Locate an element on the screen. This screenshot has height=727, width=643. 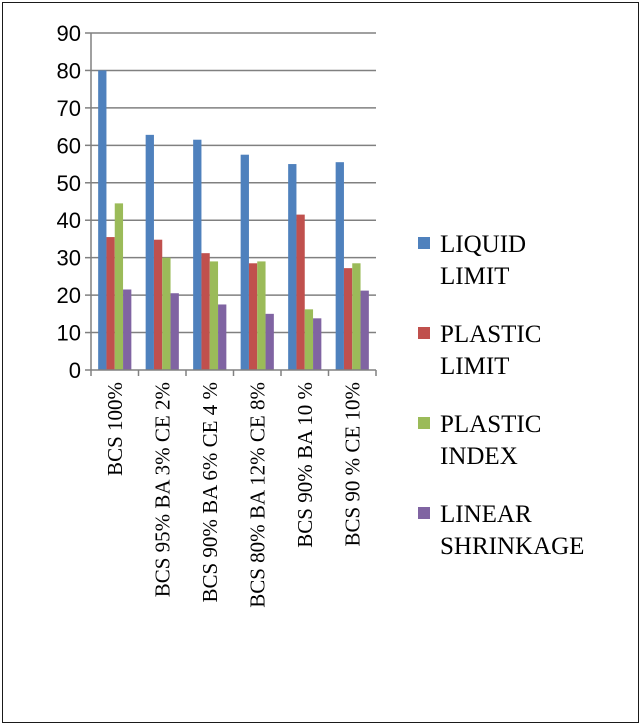
x-tick-label: BCS 90% BA 10 % is located at coordinates (305, 465).